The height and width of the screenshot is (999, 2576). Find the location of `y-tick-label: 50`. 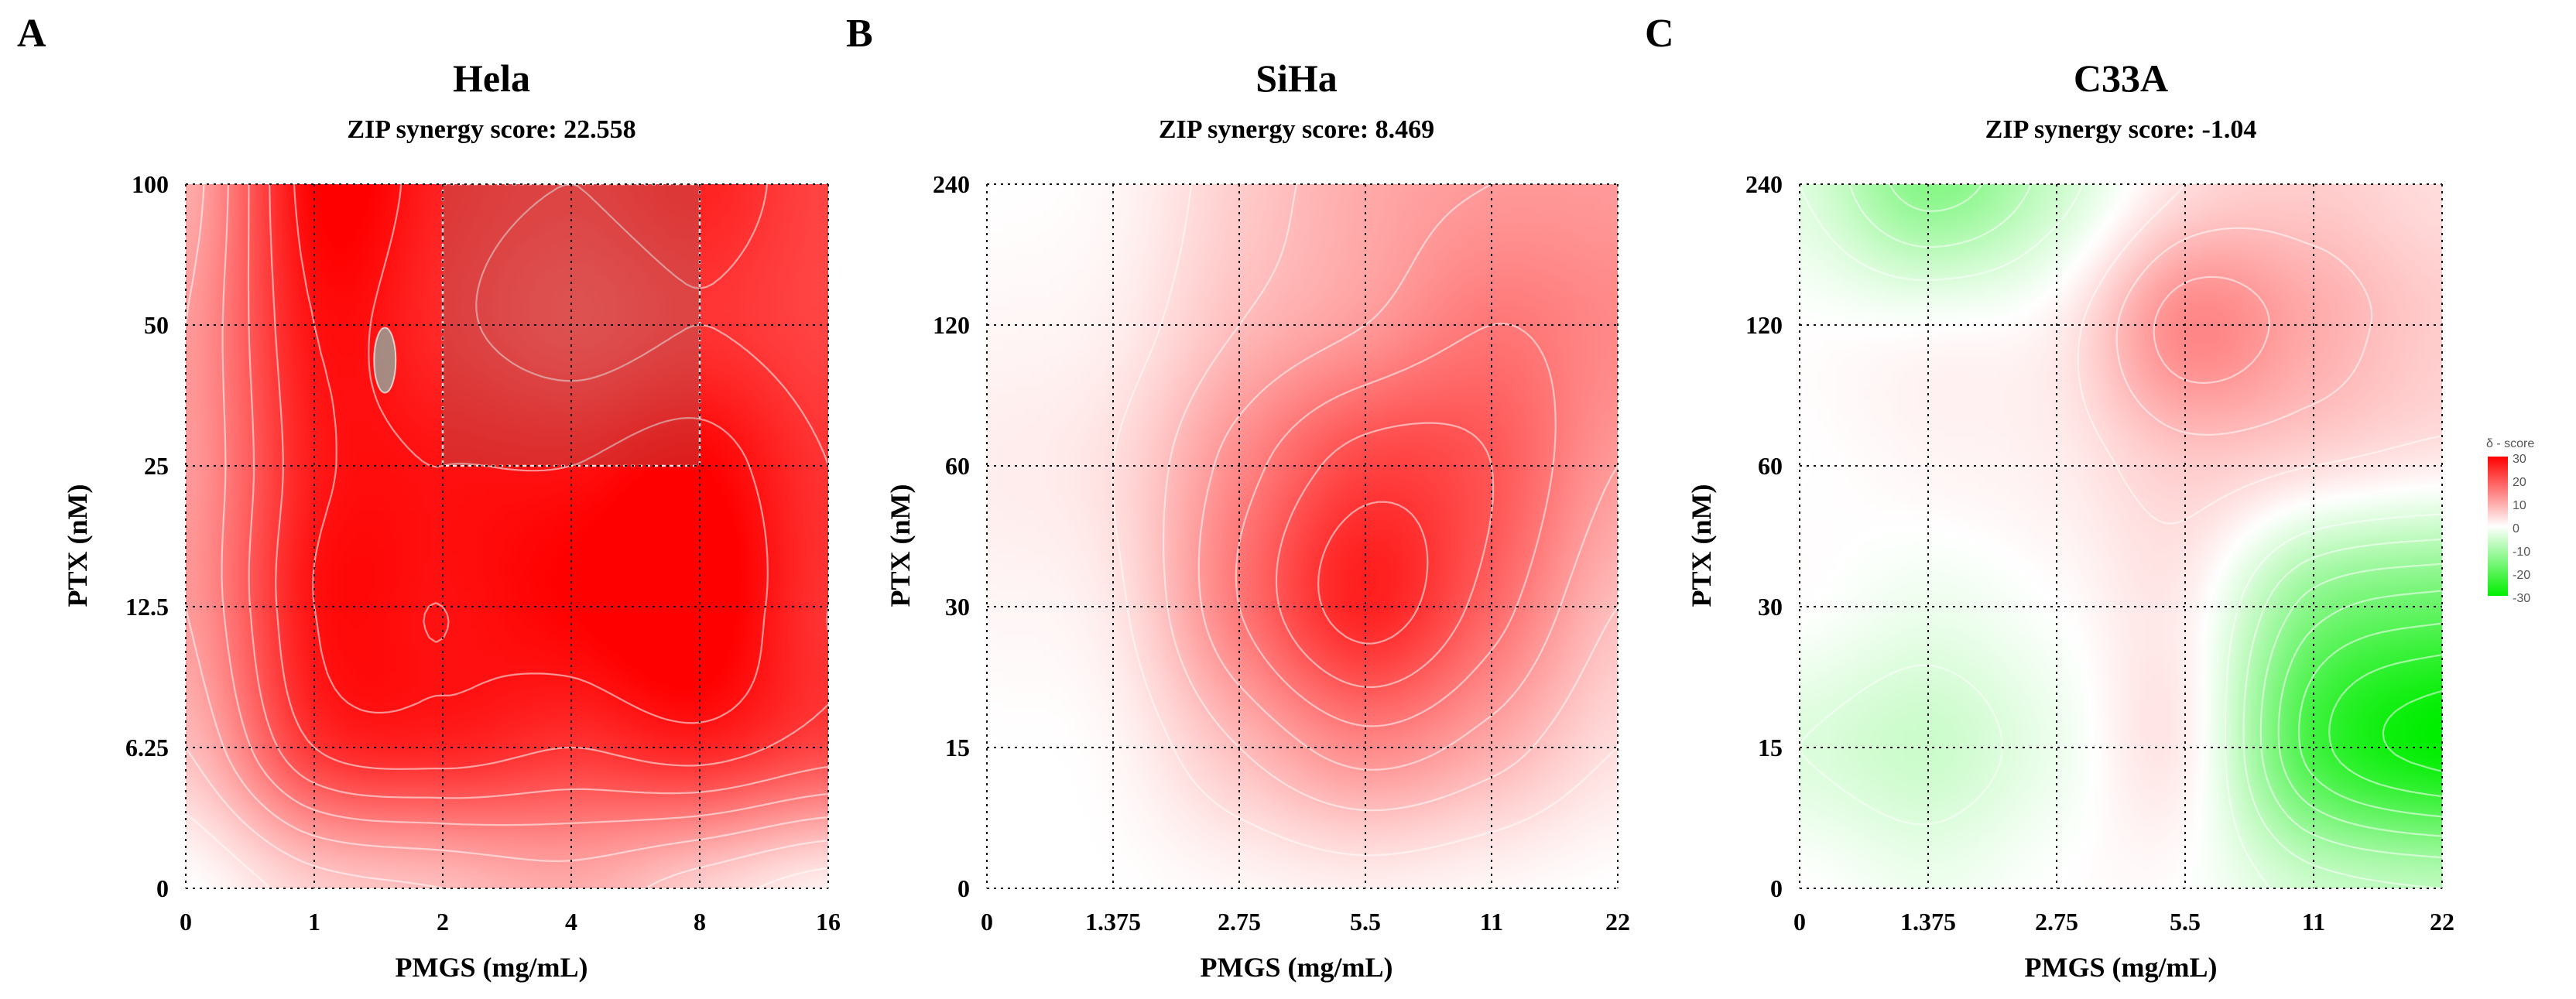

y-tick-label: 50 is located at coordinates (156, 325).